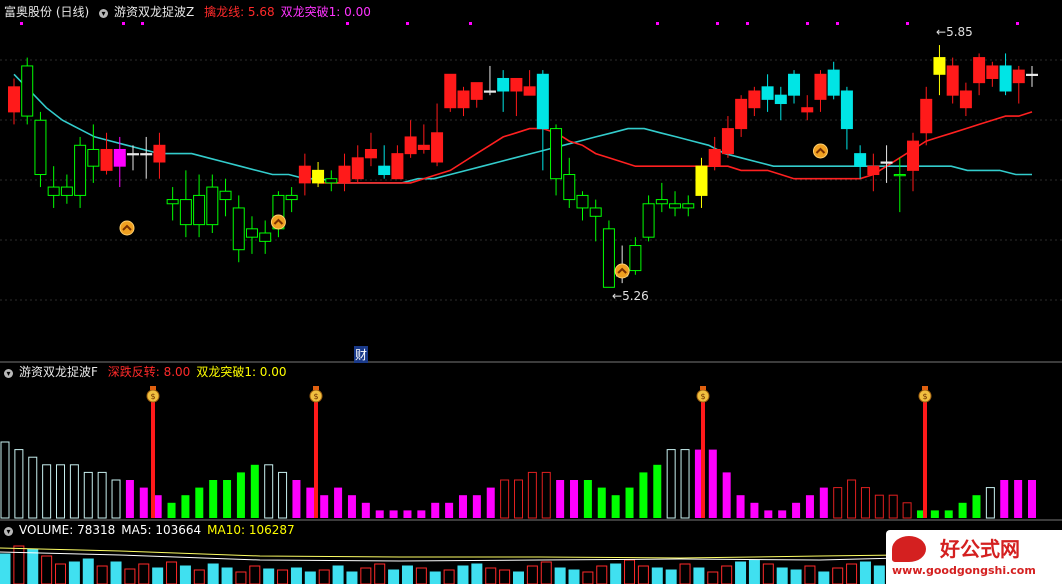  I want to click on finance-badge: 财, so click(361, 354).